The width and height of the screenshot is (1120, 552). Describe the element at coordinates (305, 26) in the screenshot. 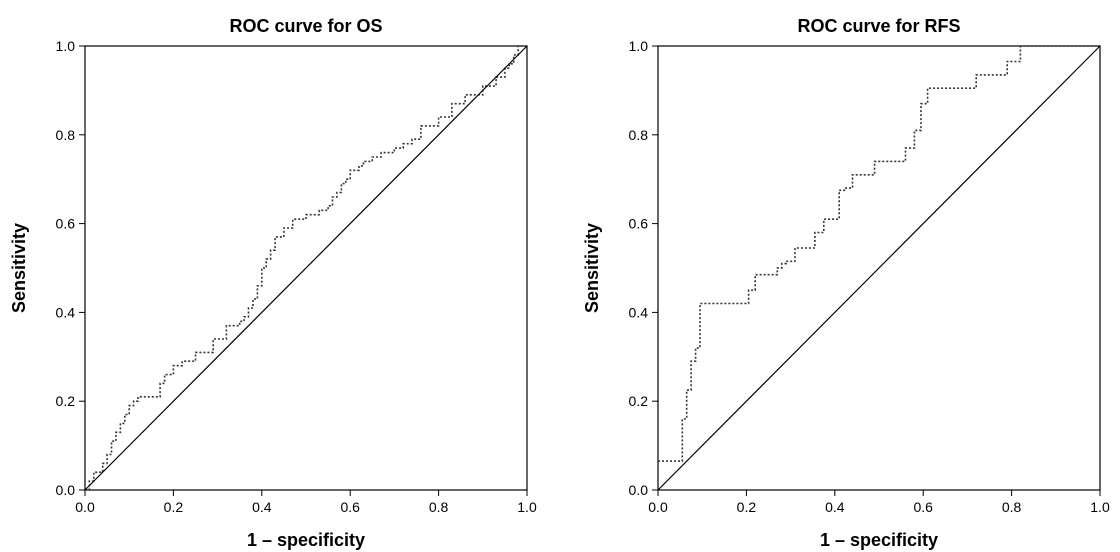

I see `chart-title: ROC curve for OS` at that location.